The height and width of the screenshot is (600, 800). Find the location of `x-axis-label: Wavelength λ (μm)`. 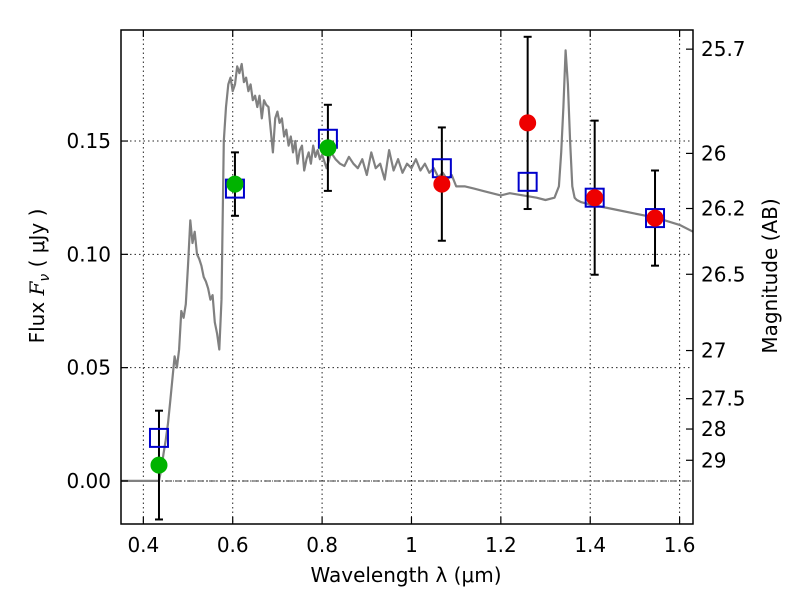

x-axis-label: Wavelength λ (μm) is located at coordinates (405, 575).